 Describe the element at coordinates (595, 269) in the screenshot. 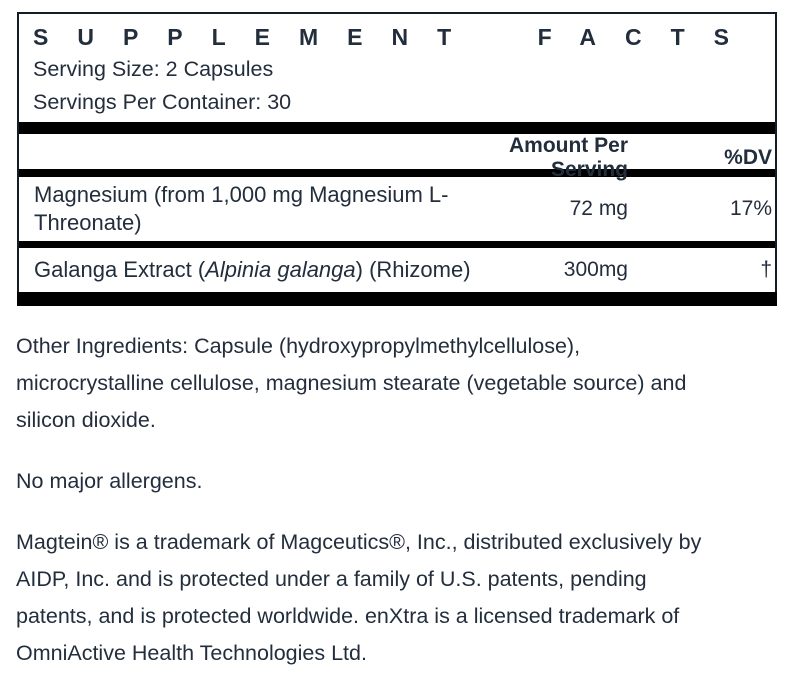

I see `ingredient-amount: 300mg` at that location.